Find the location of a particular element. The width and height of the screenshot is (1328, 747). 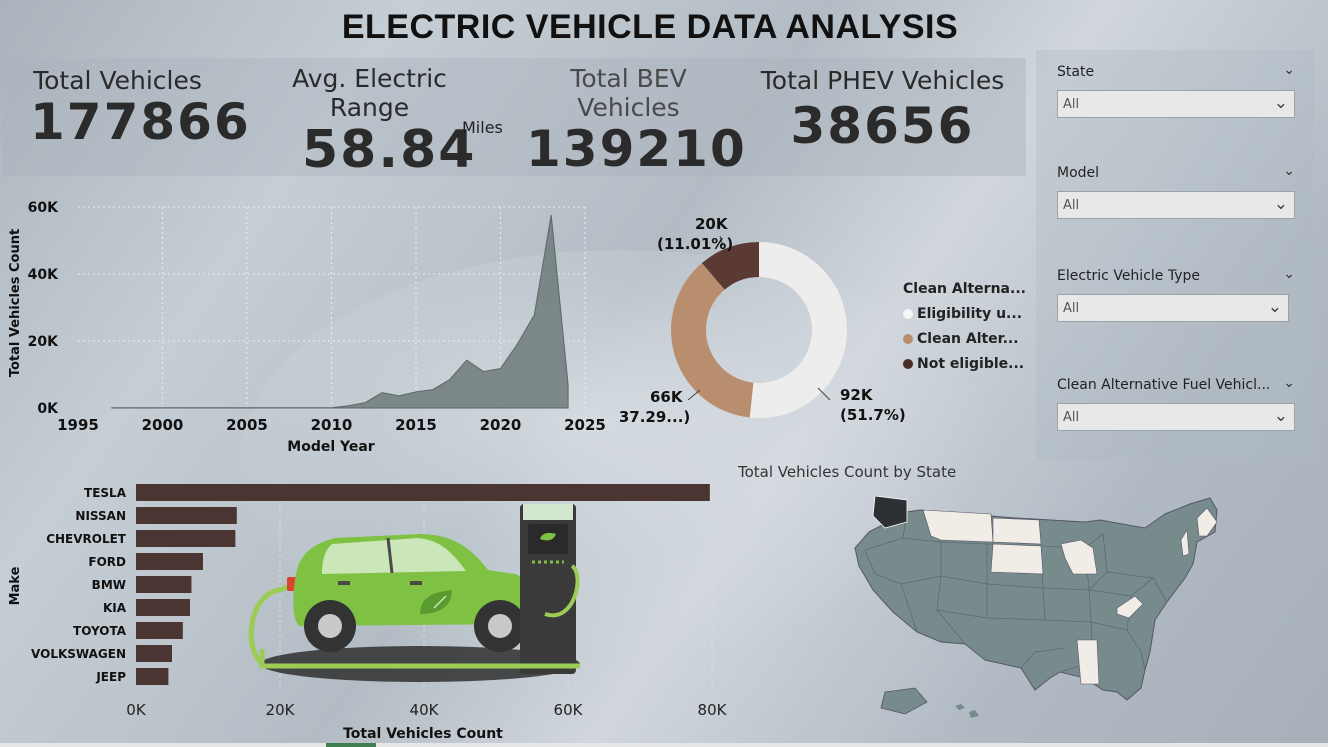

x-tick-label: 2000 is located at coordinates (163, 425).